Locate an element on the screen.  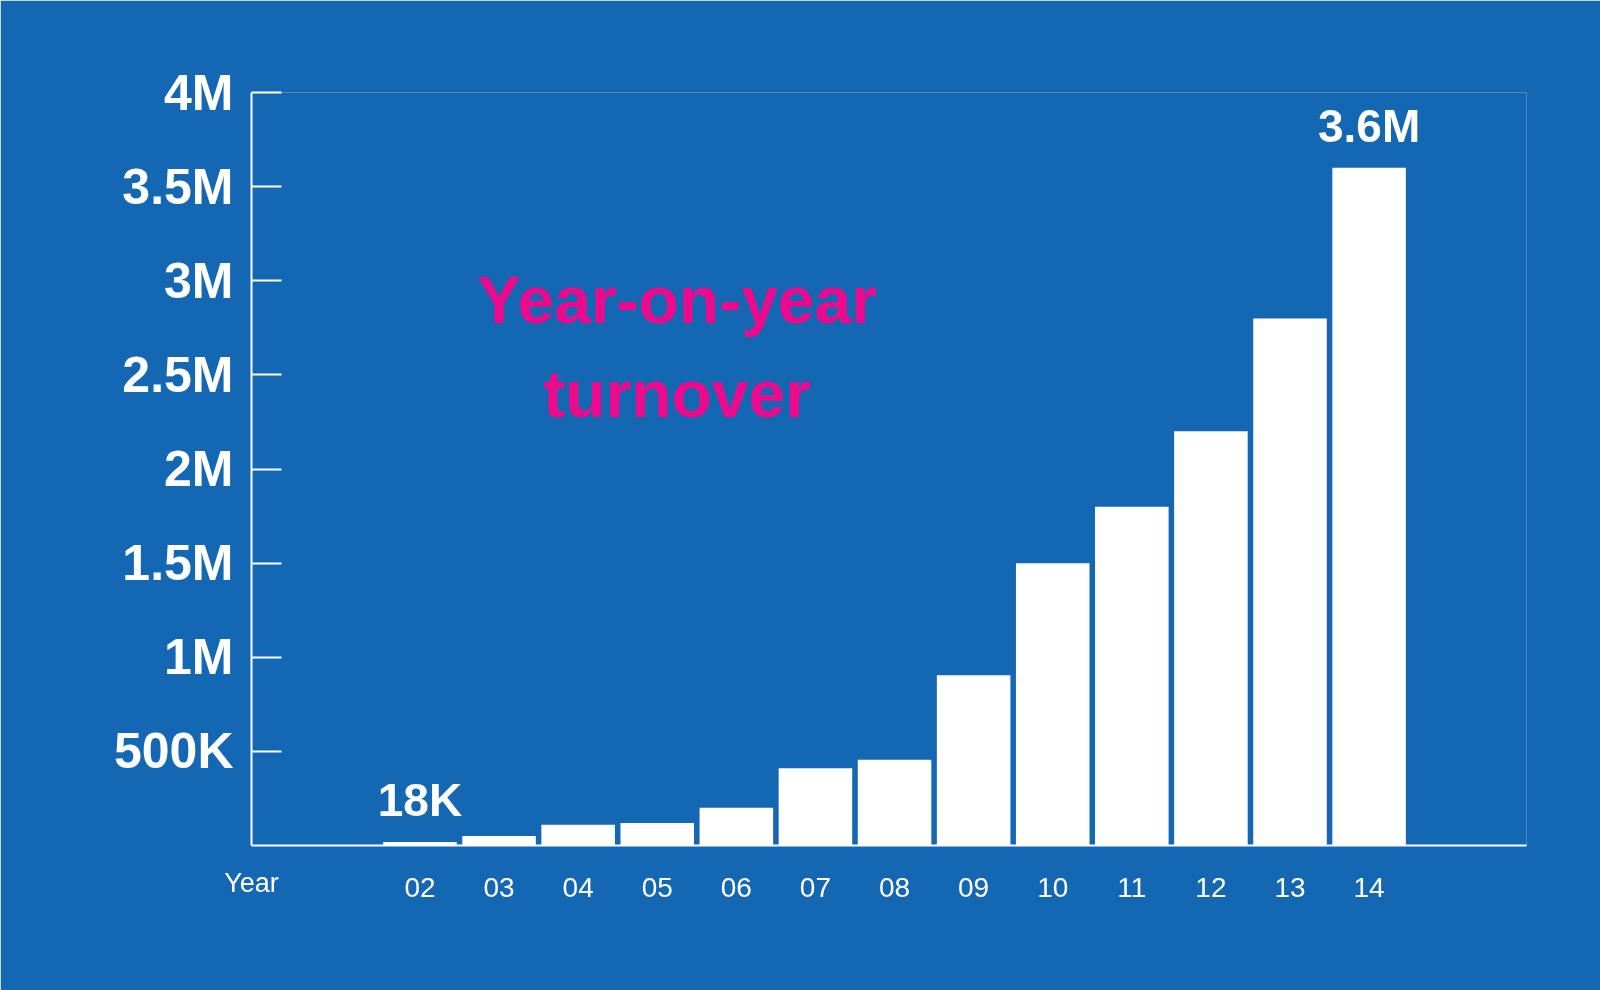
y-tick-label: 1.5M is located at coordinates (178, 563).